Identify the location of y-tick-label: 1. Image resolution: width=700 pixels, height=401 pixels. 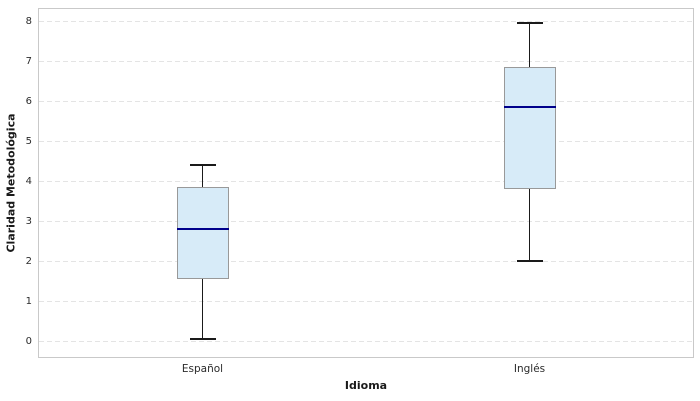
(28, 301).